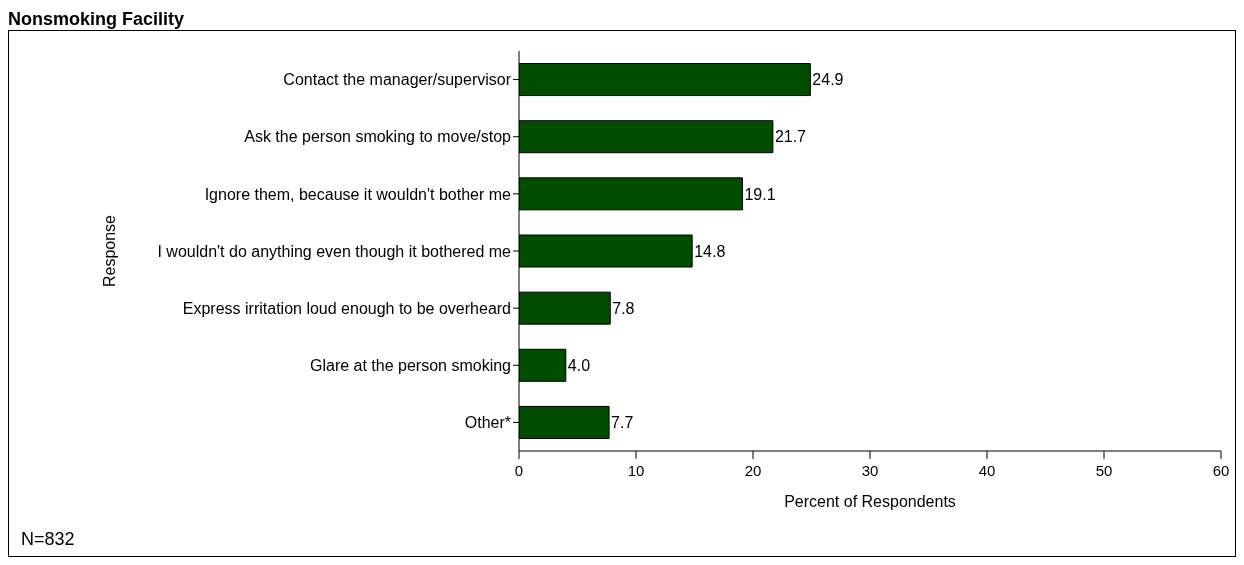 This screenshot has width=1244, height=565. I want to click on y-tick-label: Glare at the person smoking, so click(410, 365).